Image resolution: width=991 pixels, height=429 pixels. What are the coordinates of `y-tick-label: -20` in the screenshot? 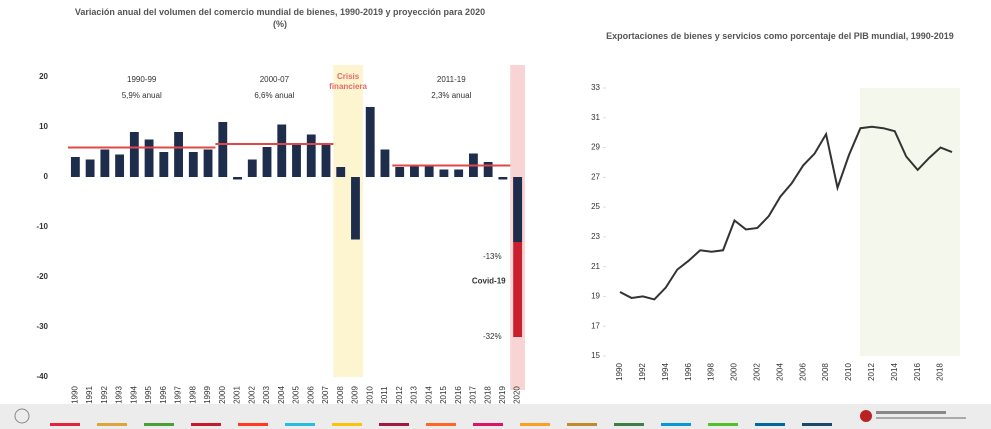 It's located at (42, 276).